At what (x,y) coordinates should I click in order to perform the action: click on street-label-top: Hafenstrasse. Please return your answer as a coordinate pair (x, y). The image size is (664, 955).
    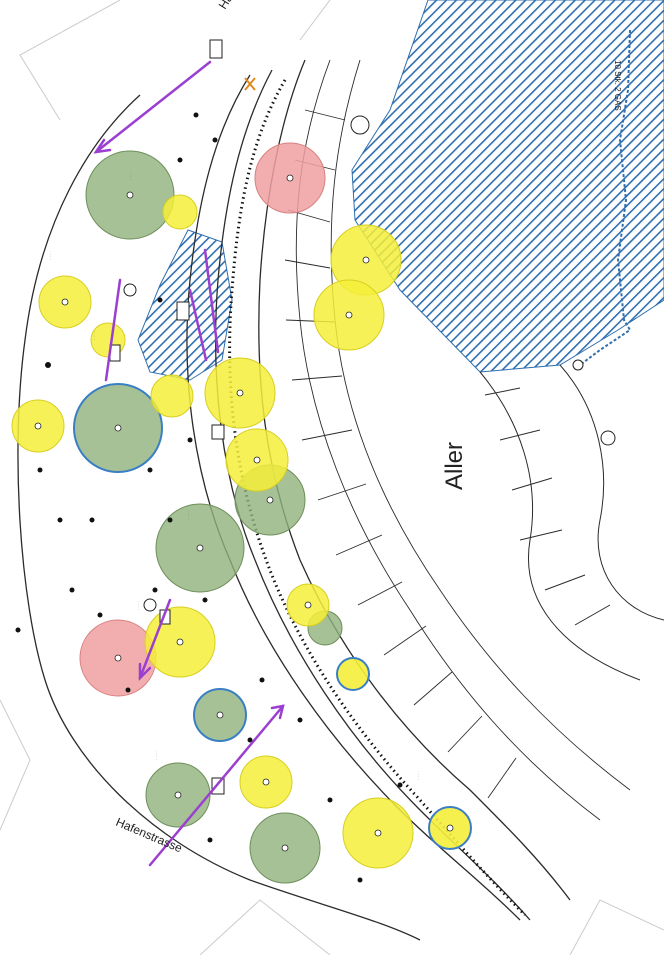
    Looking at the image, I should click on (241, 6).